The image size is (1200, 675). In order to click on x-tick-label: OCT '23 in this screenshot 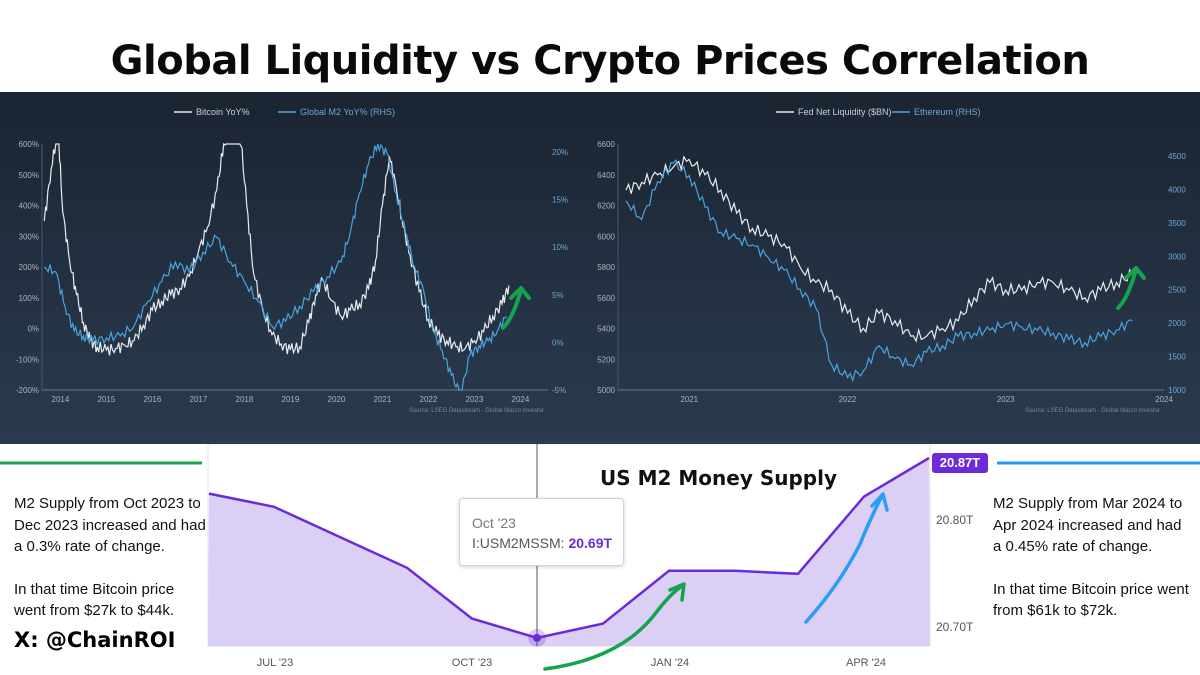, I will do `click(472, 663)`.